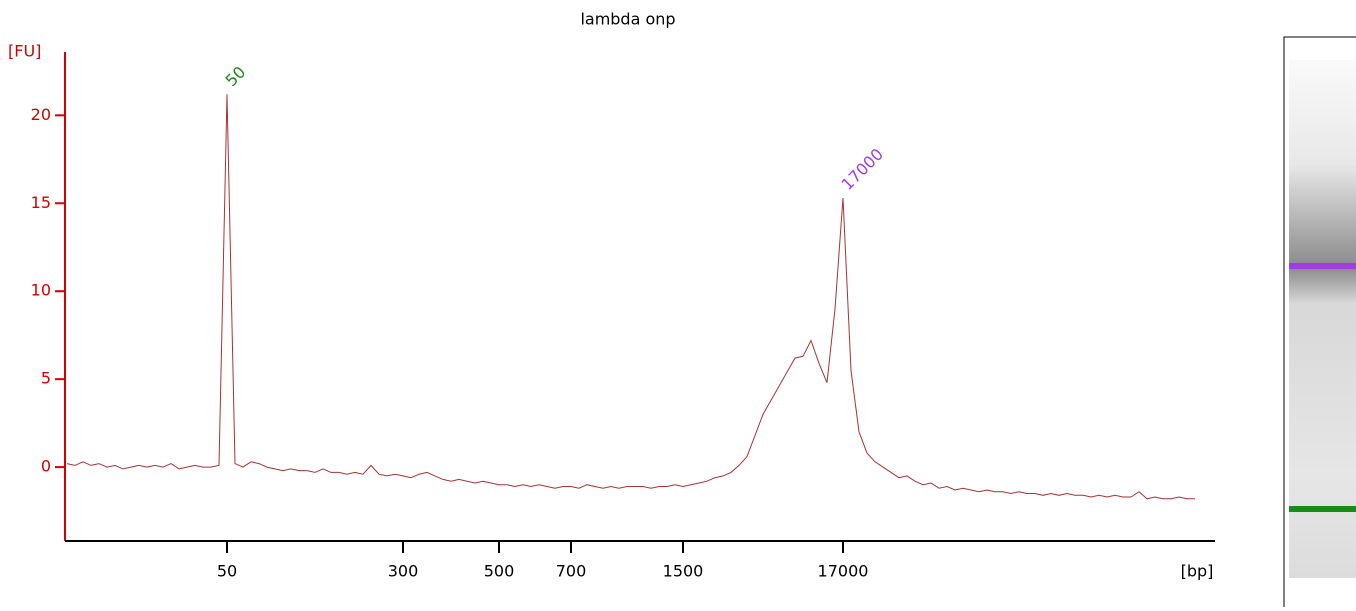 This screenshot has height=611, width=1356. Describe the element at coordinates (41, 290) in the screenshot. I see `y-tick-label: 10` at that location.